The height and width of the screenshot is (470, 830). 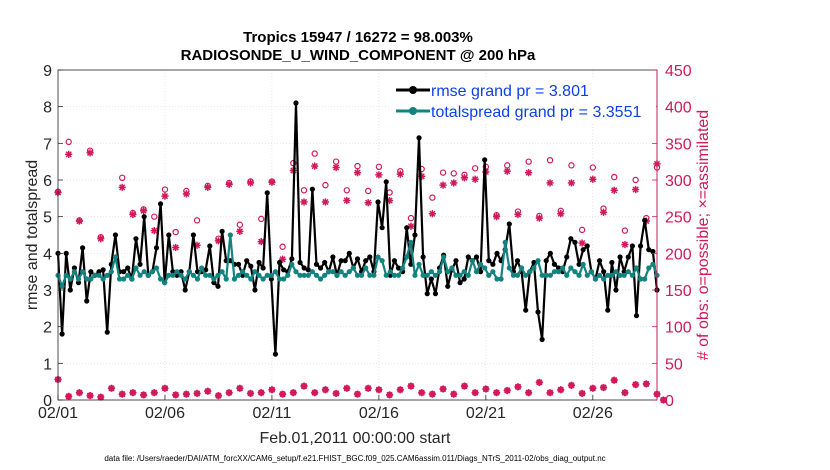 I want to click on x-tick-label: 02/11, so click(x=271, y=413).